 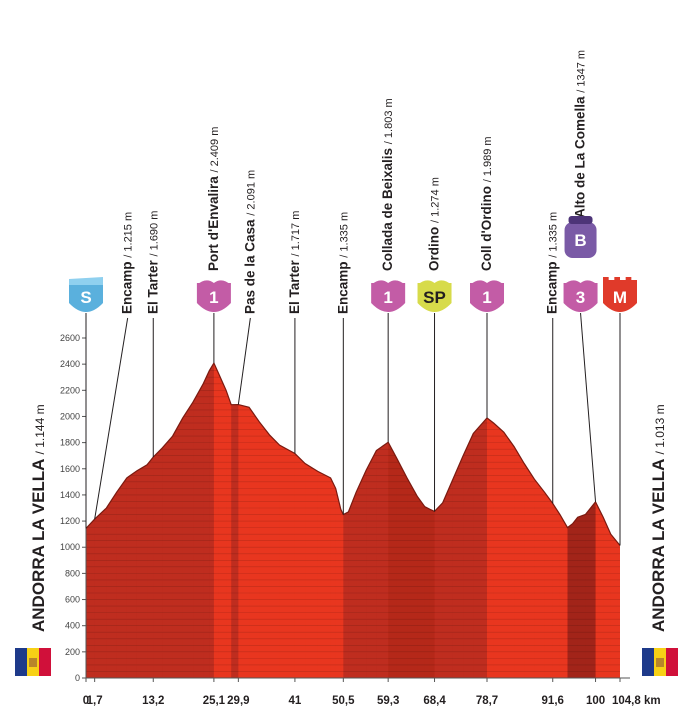 I want to click on kom-badge: 3, so click(x=580, y=296).